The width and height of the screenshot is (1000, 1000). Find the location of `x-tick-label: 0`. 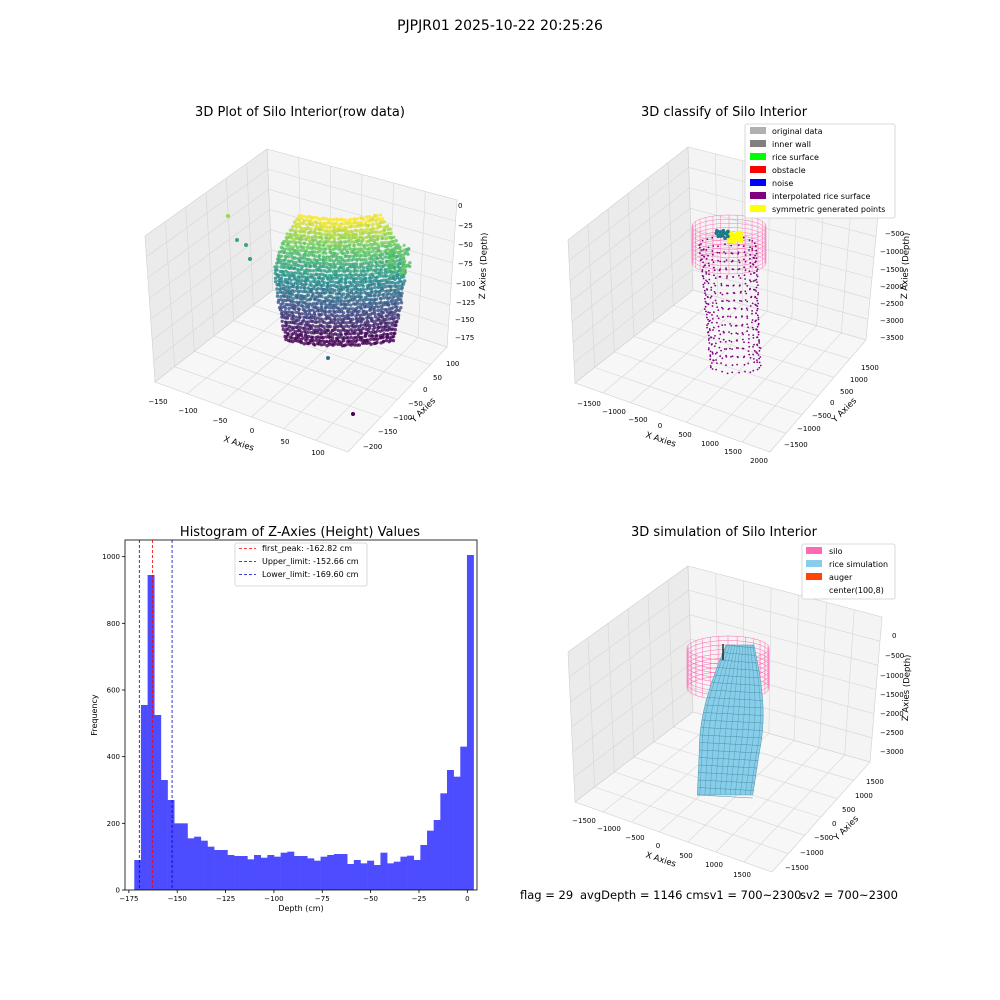

x-tick-label: 0 is located at coordinates (467, 899).